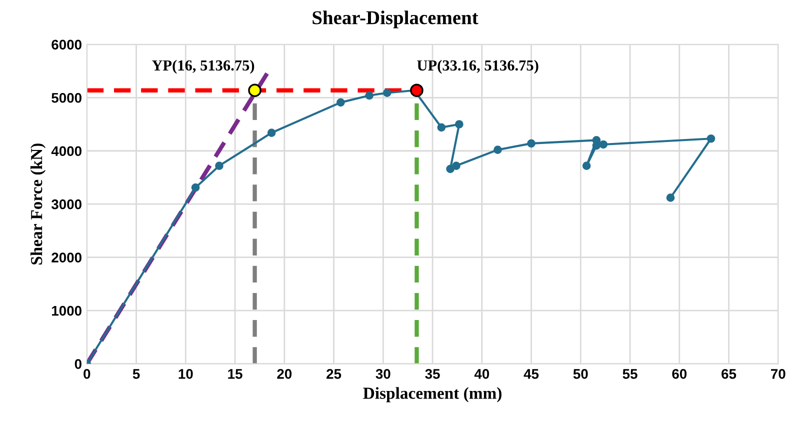 This screenshot has height=423, width=790. What do you see at coordinates (185, 374) in the screenshot?
I see `x-tick-label: 10` at bounding box center [185, 374].